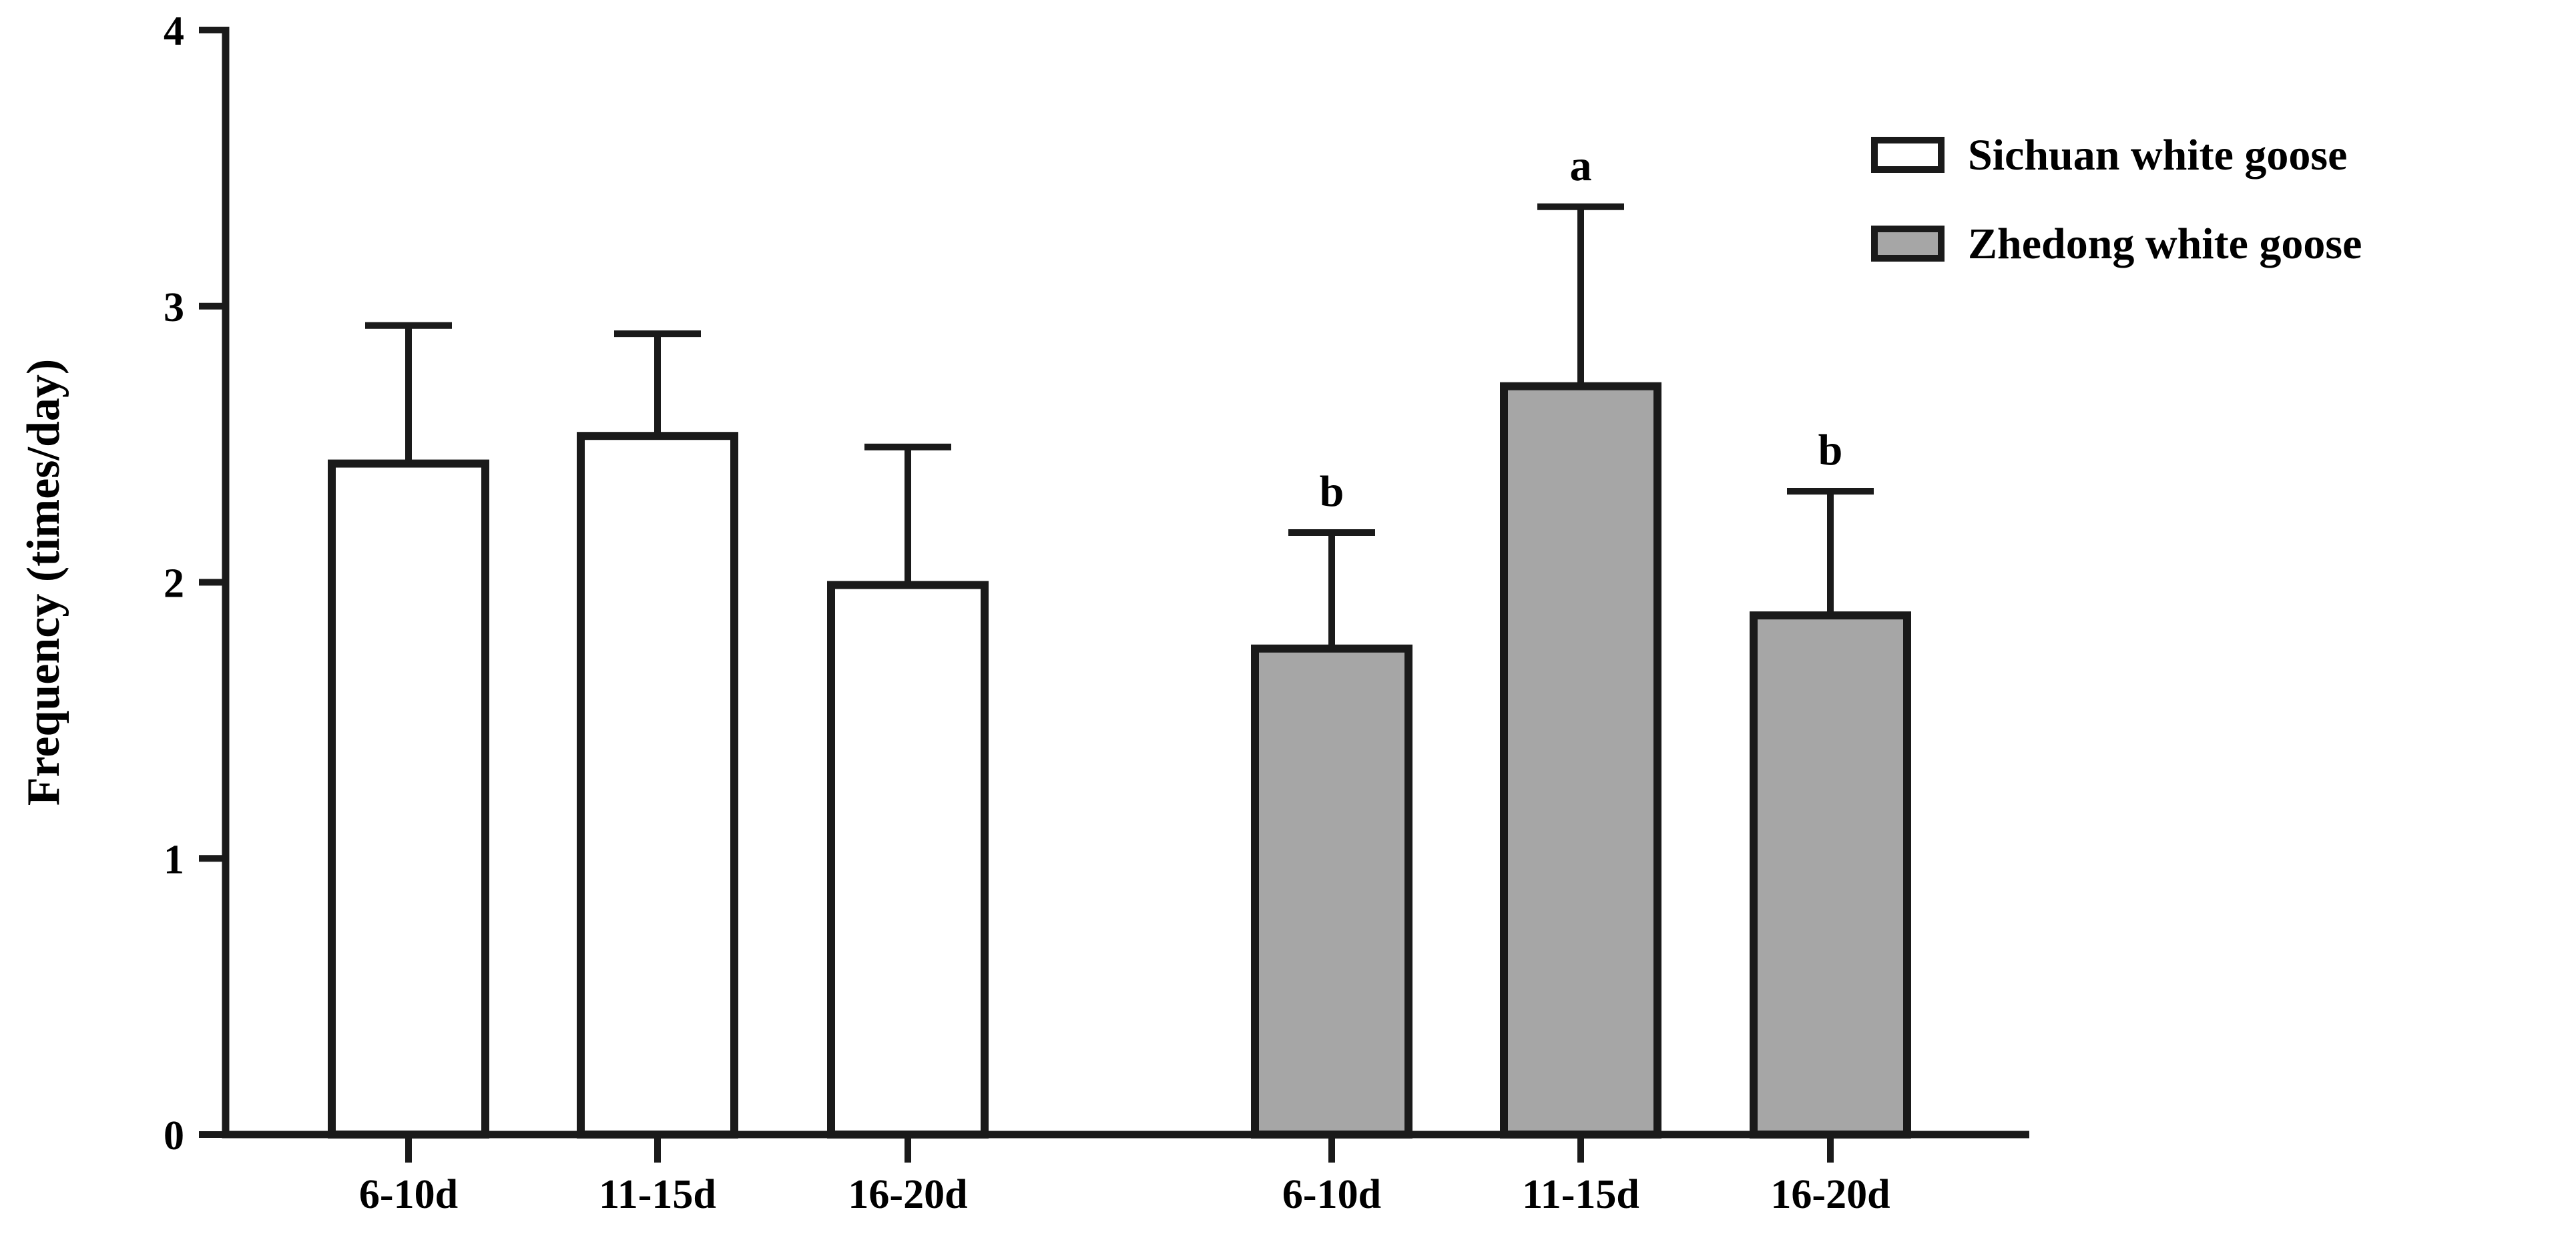 Image resolution: width=2576 pixels, height=1252 pixels. I want to click on y-tick-label: 1, so click(174, 860).